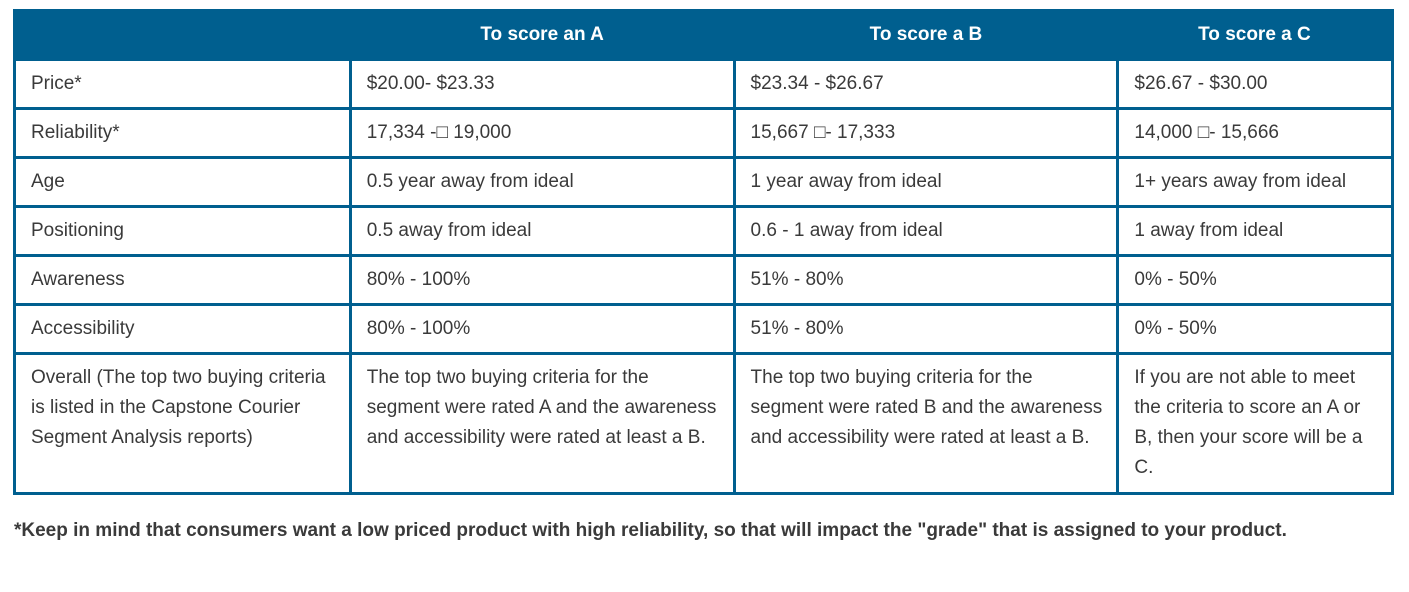 Image resolution: width=1409 pixels, height=592 pixels. Describe the element at coordinates (182, 35) in the screenshot. I see `header-criterion` at that location.